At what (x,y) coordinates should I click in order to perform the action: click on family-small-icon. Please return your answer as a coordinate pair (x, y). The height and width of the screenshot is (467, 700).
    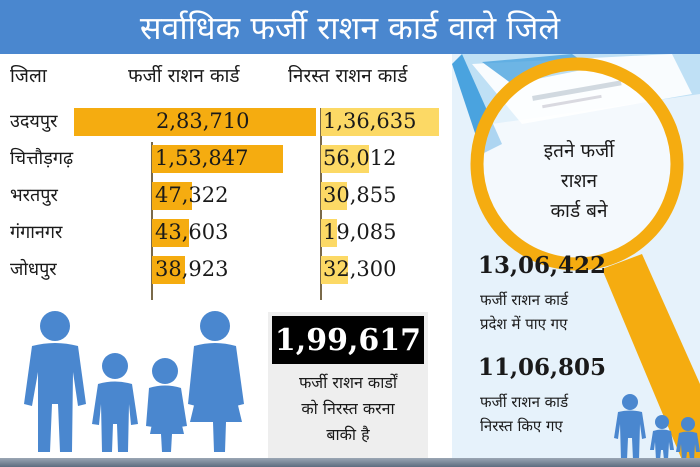
    Looking at the image, I should click on (657, 427).